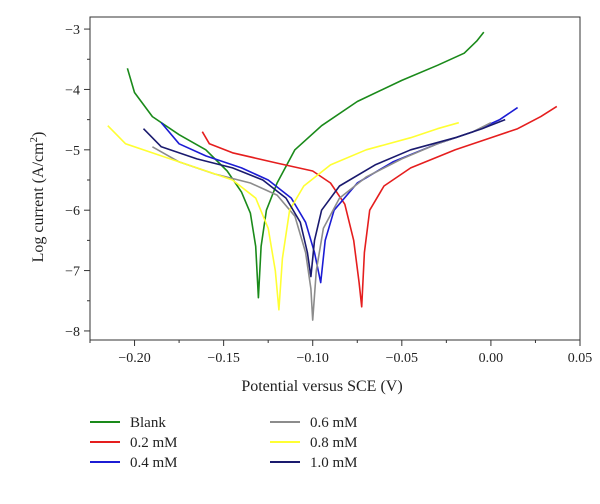 The height and width of the screenshot is (504, 600). What do you see at coordinates (334, 443) in the screenshot?
I see `legend-label-0-8-mm: 0.8 mM` at bounding box center [334, 443].